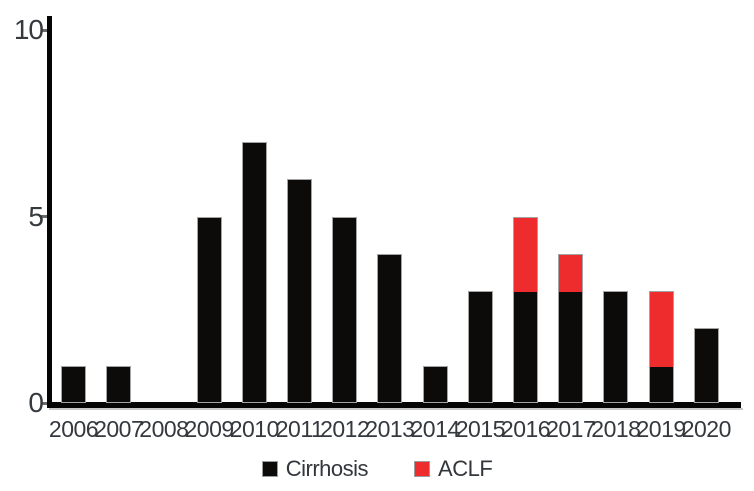 This screenshot has height=491, width=754. I want to click on x-tick-label-2006: 2006, so click(73, 429).